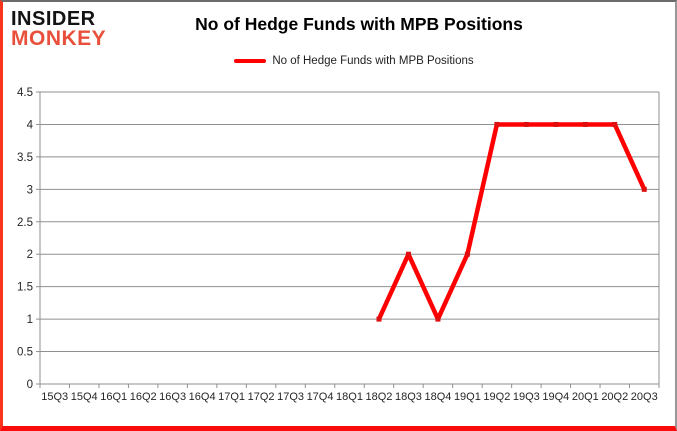 The image size is (677, 431). I want to click on x-tick-label: 17Q1, so click(231, 397).